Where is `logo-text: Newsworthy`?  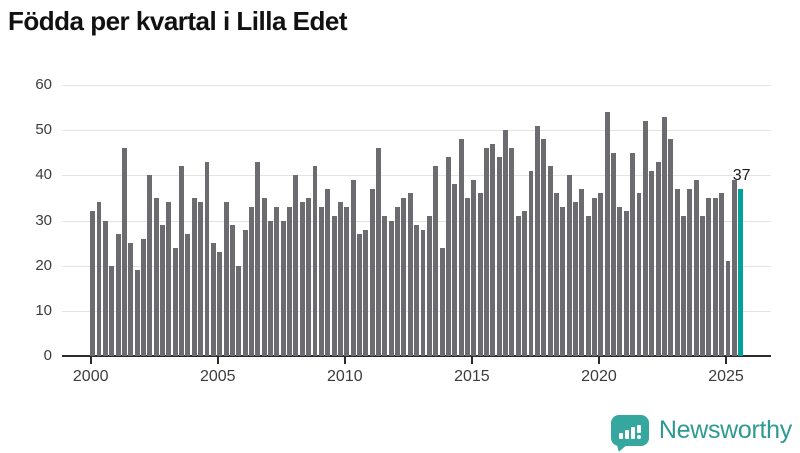
logo-text: Newsworthy is located at coordinates (725, 430).